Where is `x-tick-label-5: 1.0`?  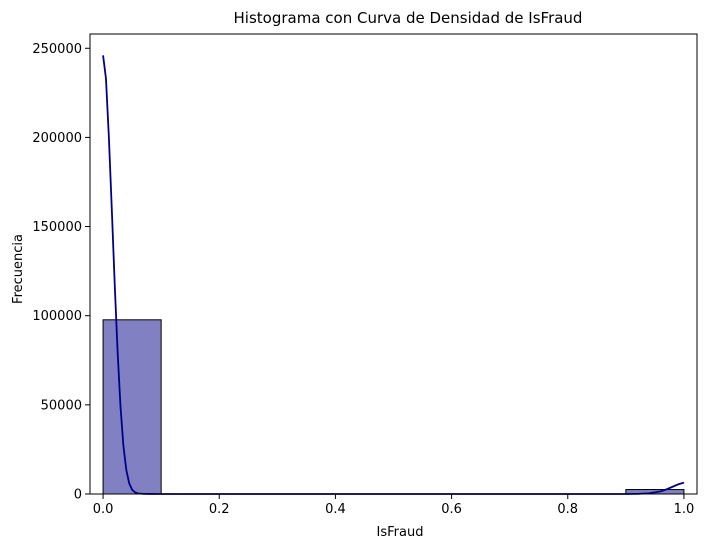 x-tick-label-5: 1.0 is located at coordinates (684, 509).